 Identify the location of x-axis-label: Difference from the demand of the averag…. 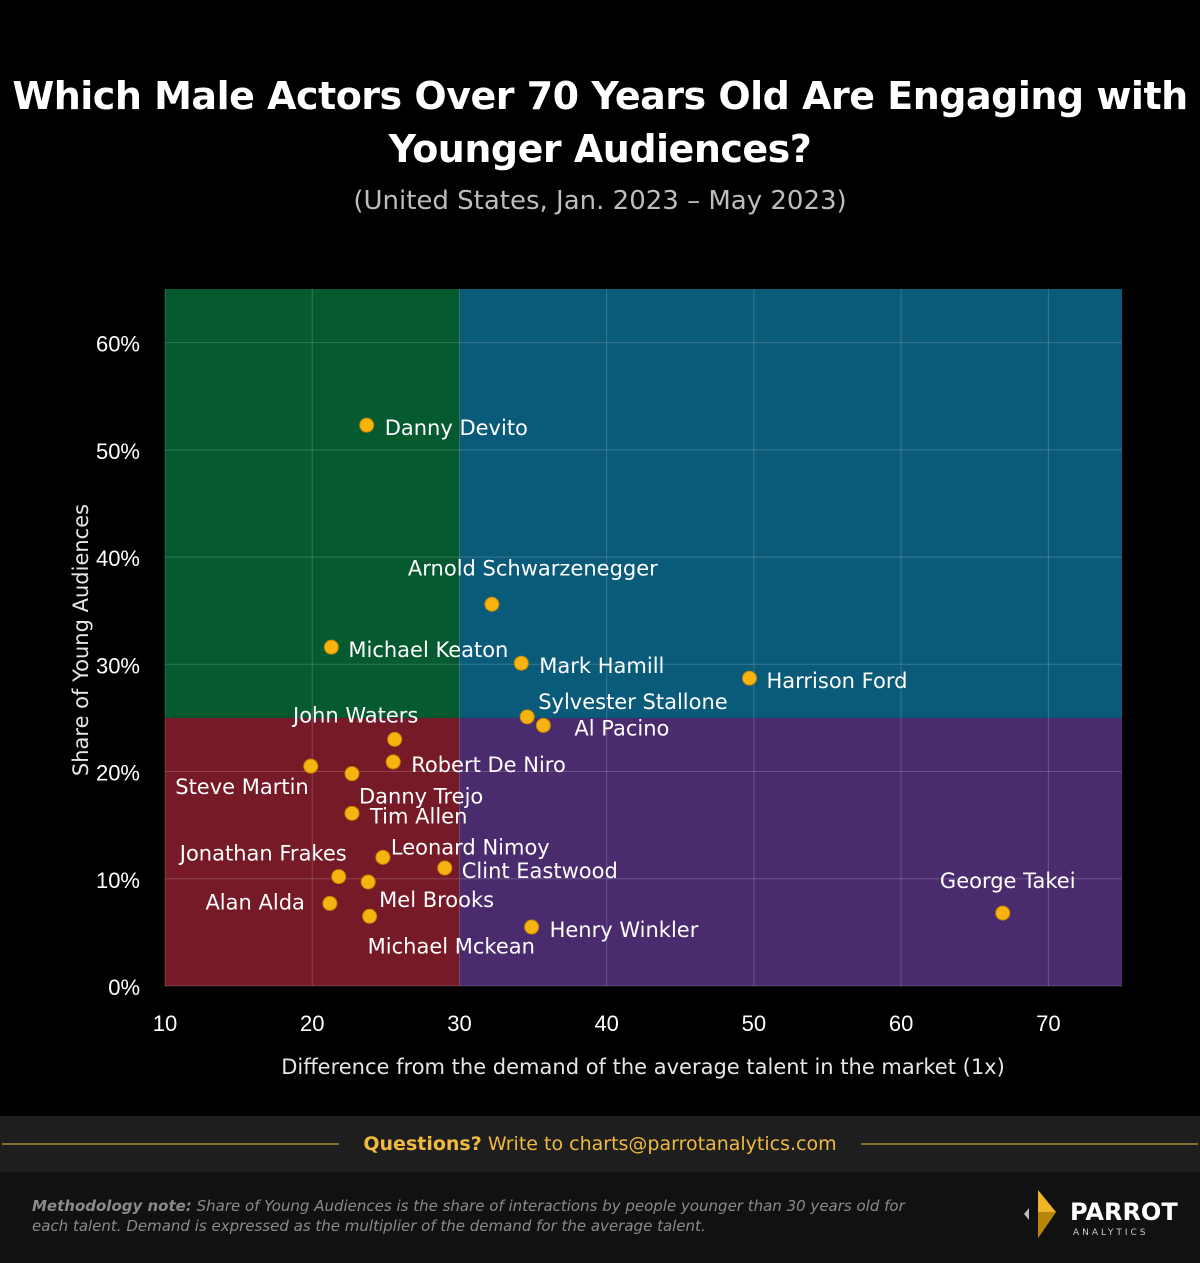
(643, 1067).